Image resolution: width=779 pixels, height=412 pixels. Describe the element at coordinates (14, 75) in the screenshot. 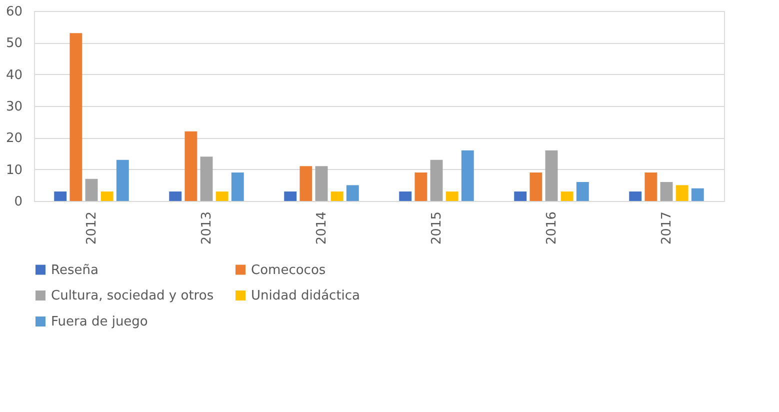

I see `y-tick-label: 40` at that location.